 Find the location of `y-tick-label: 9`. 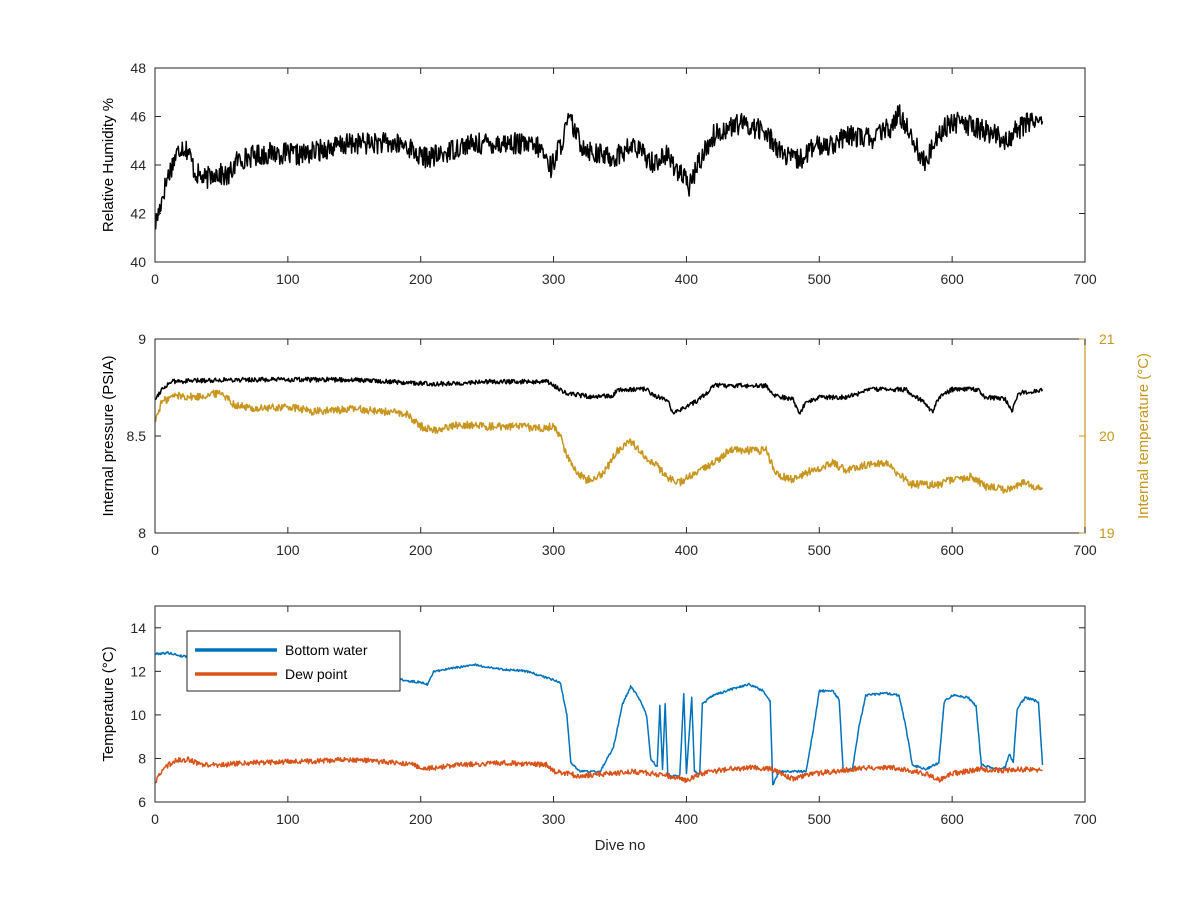

y-tick-label: 9 is located at coordinates (142, 339).